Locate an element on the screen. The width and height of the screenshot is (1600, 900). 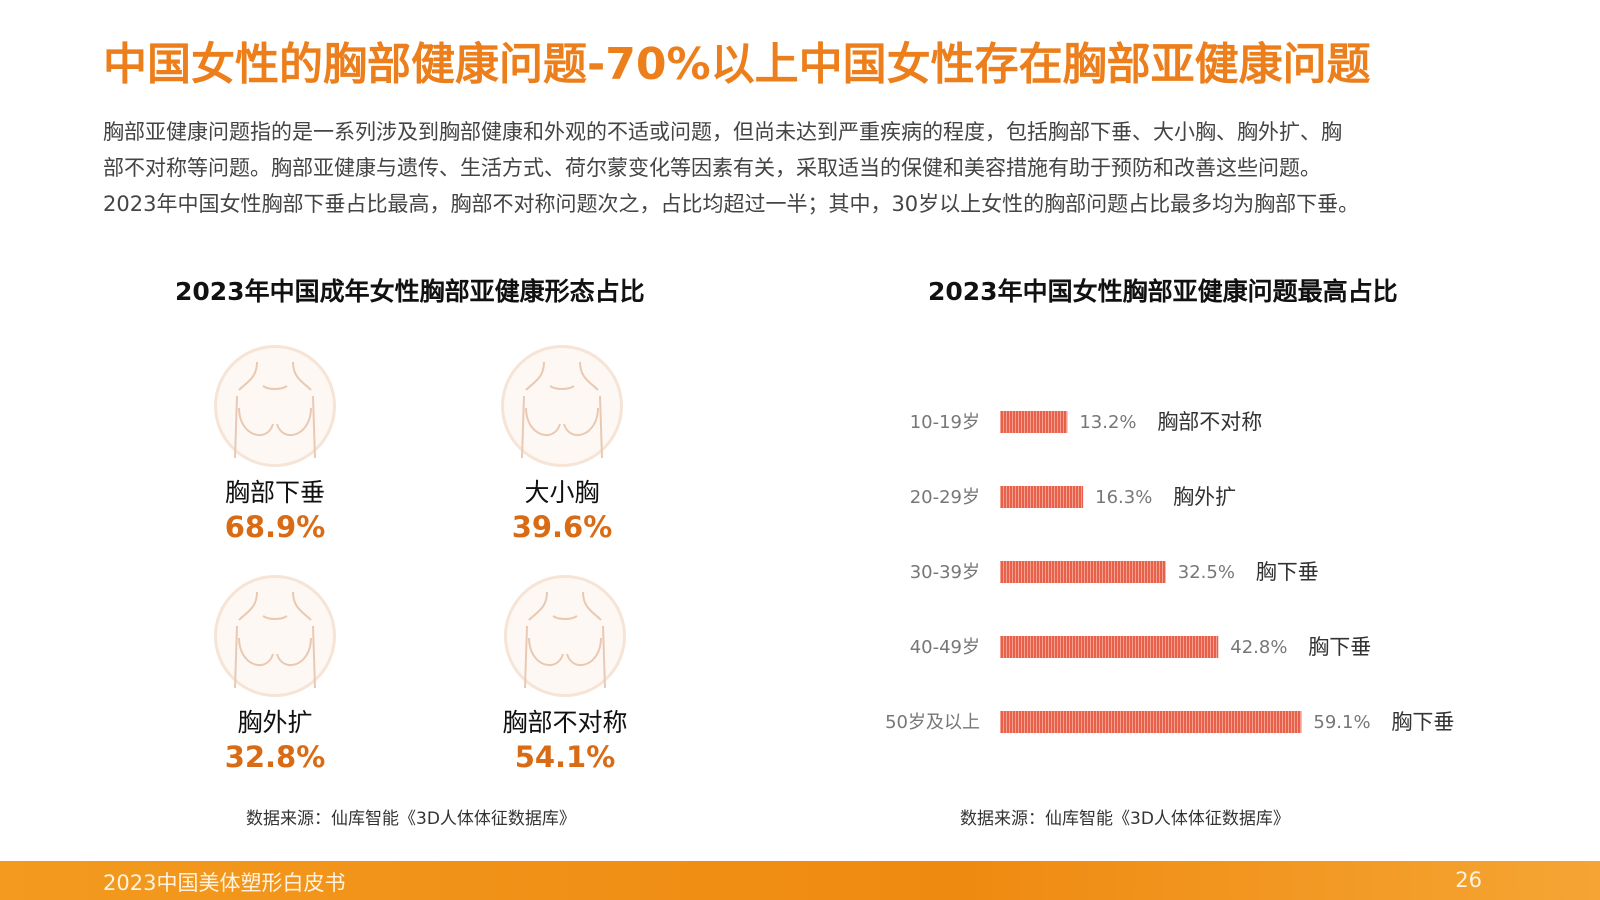
category-tick-label: 30-39岁 is located at coordinates (945, 572).